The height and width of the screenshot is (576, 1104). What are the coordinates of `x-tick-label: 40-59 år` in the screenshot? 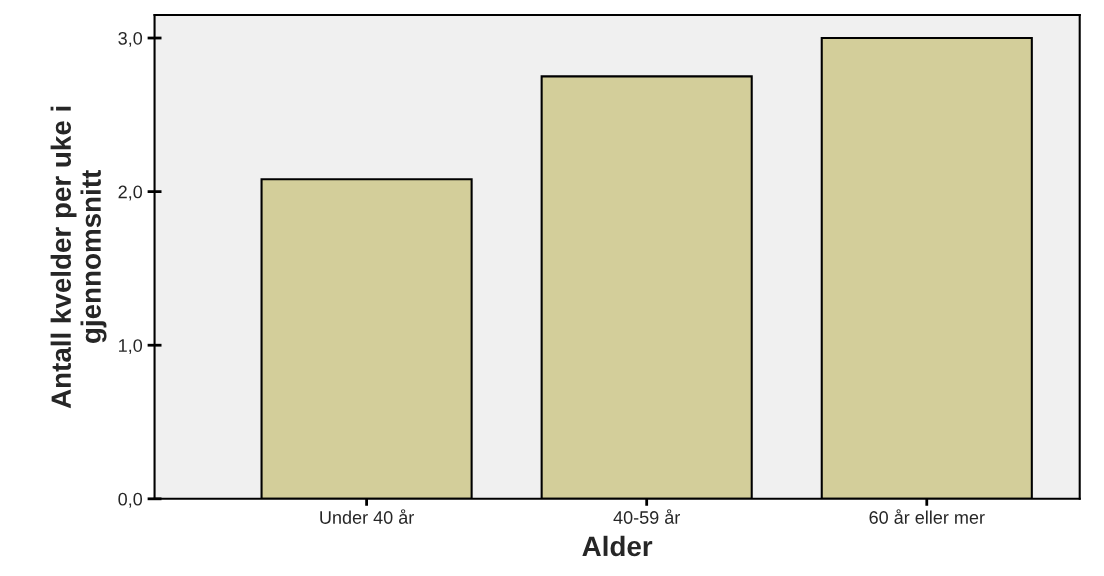 It's located at (647, 516).